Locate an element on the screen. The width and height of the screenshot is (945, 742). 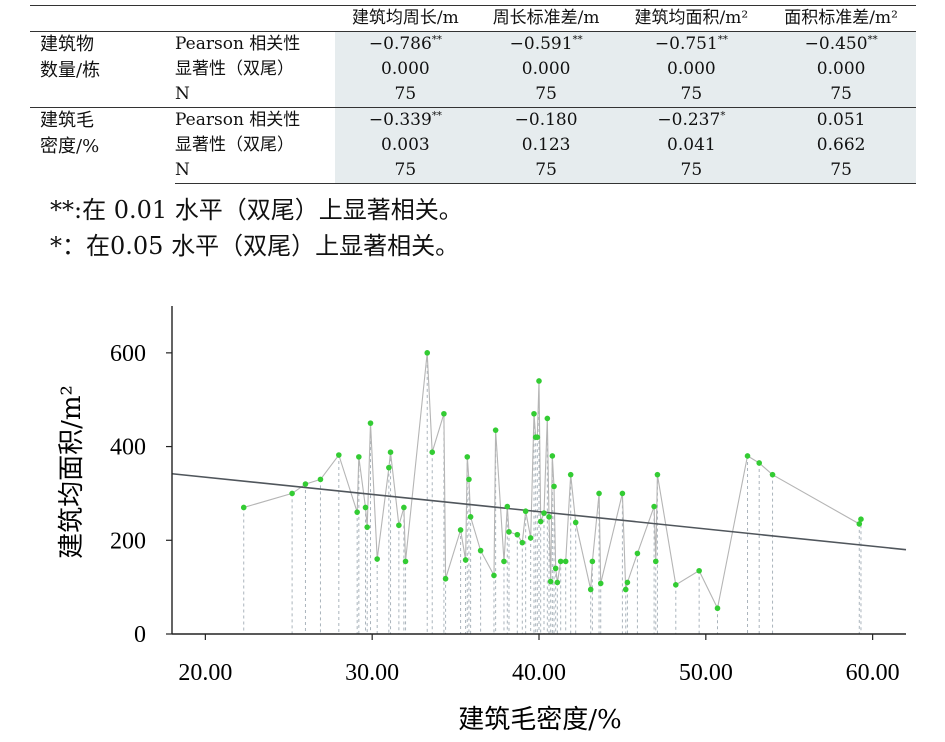
y-tick-label: 400 is located at coordinates (128, 448).